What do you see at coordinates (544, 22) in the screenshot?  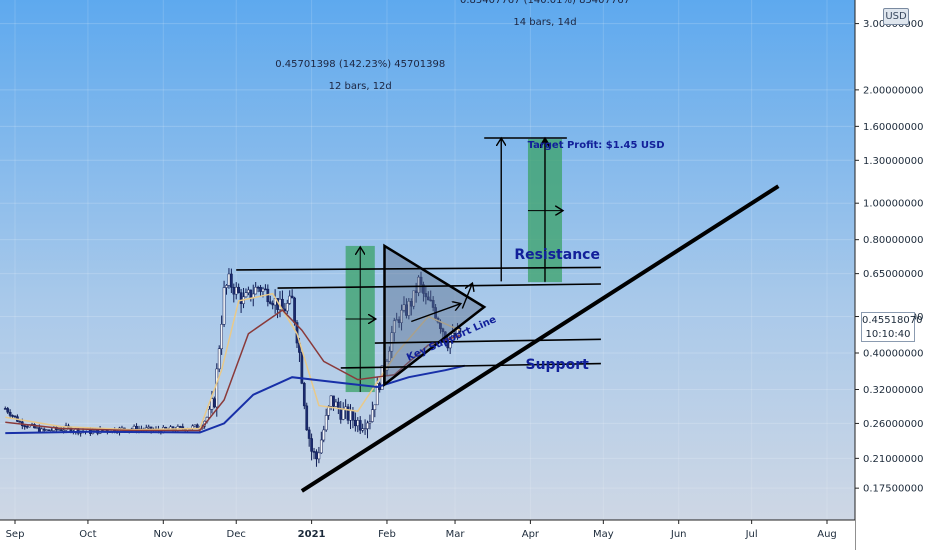 I see `measurement-sublabel: 14 bars, 14d` at bounding box center [544, 22].